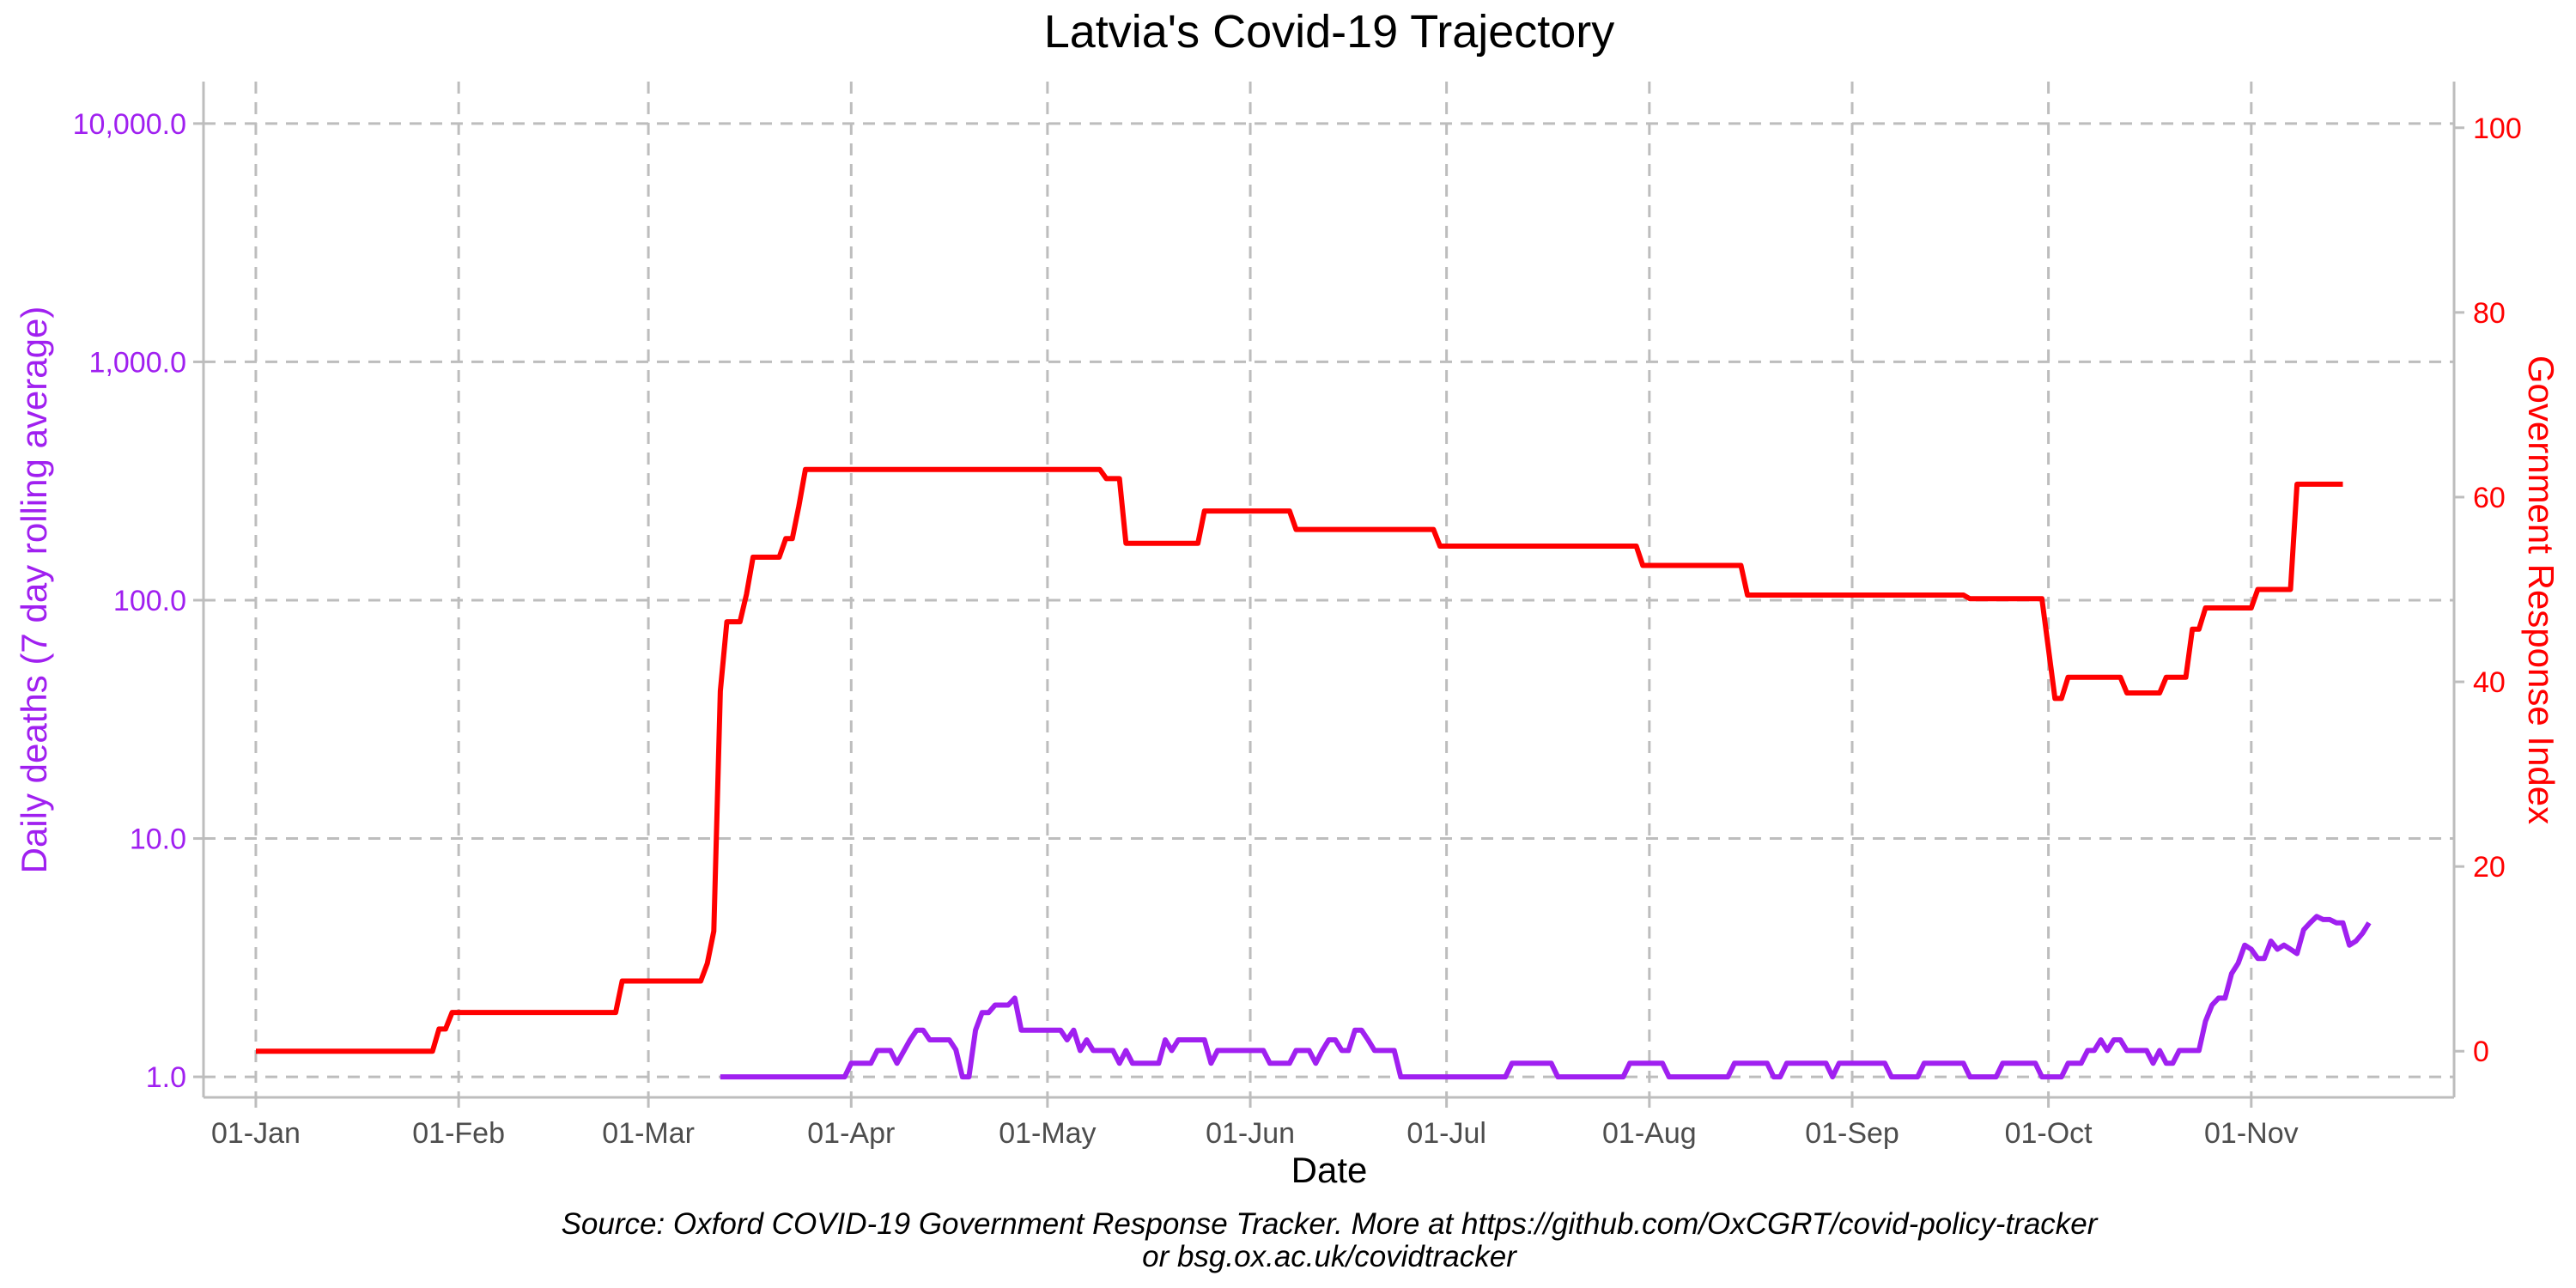 The height and width of the screenshot is (1288, 2576). Describe the element at coordinates (166, 1078) in the screenshot. I see `y-left-tick-label: 1.0` at that location.